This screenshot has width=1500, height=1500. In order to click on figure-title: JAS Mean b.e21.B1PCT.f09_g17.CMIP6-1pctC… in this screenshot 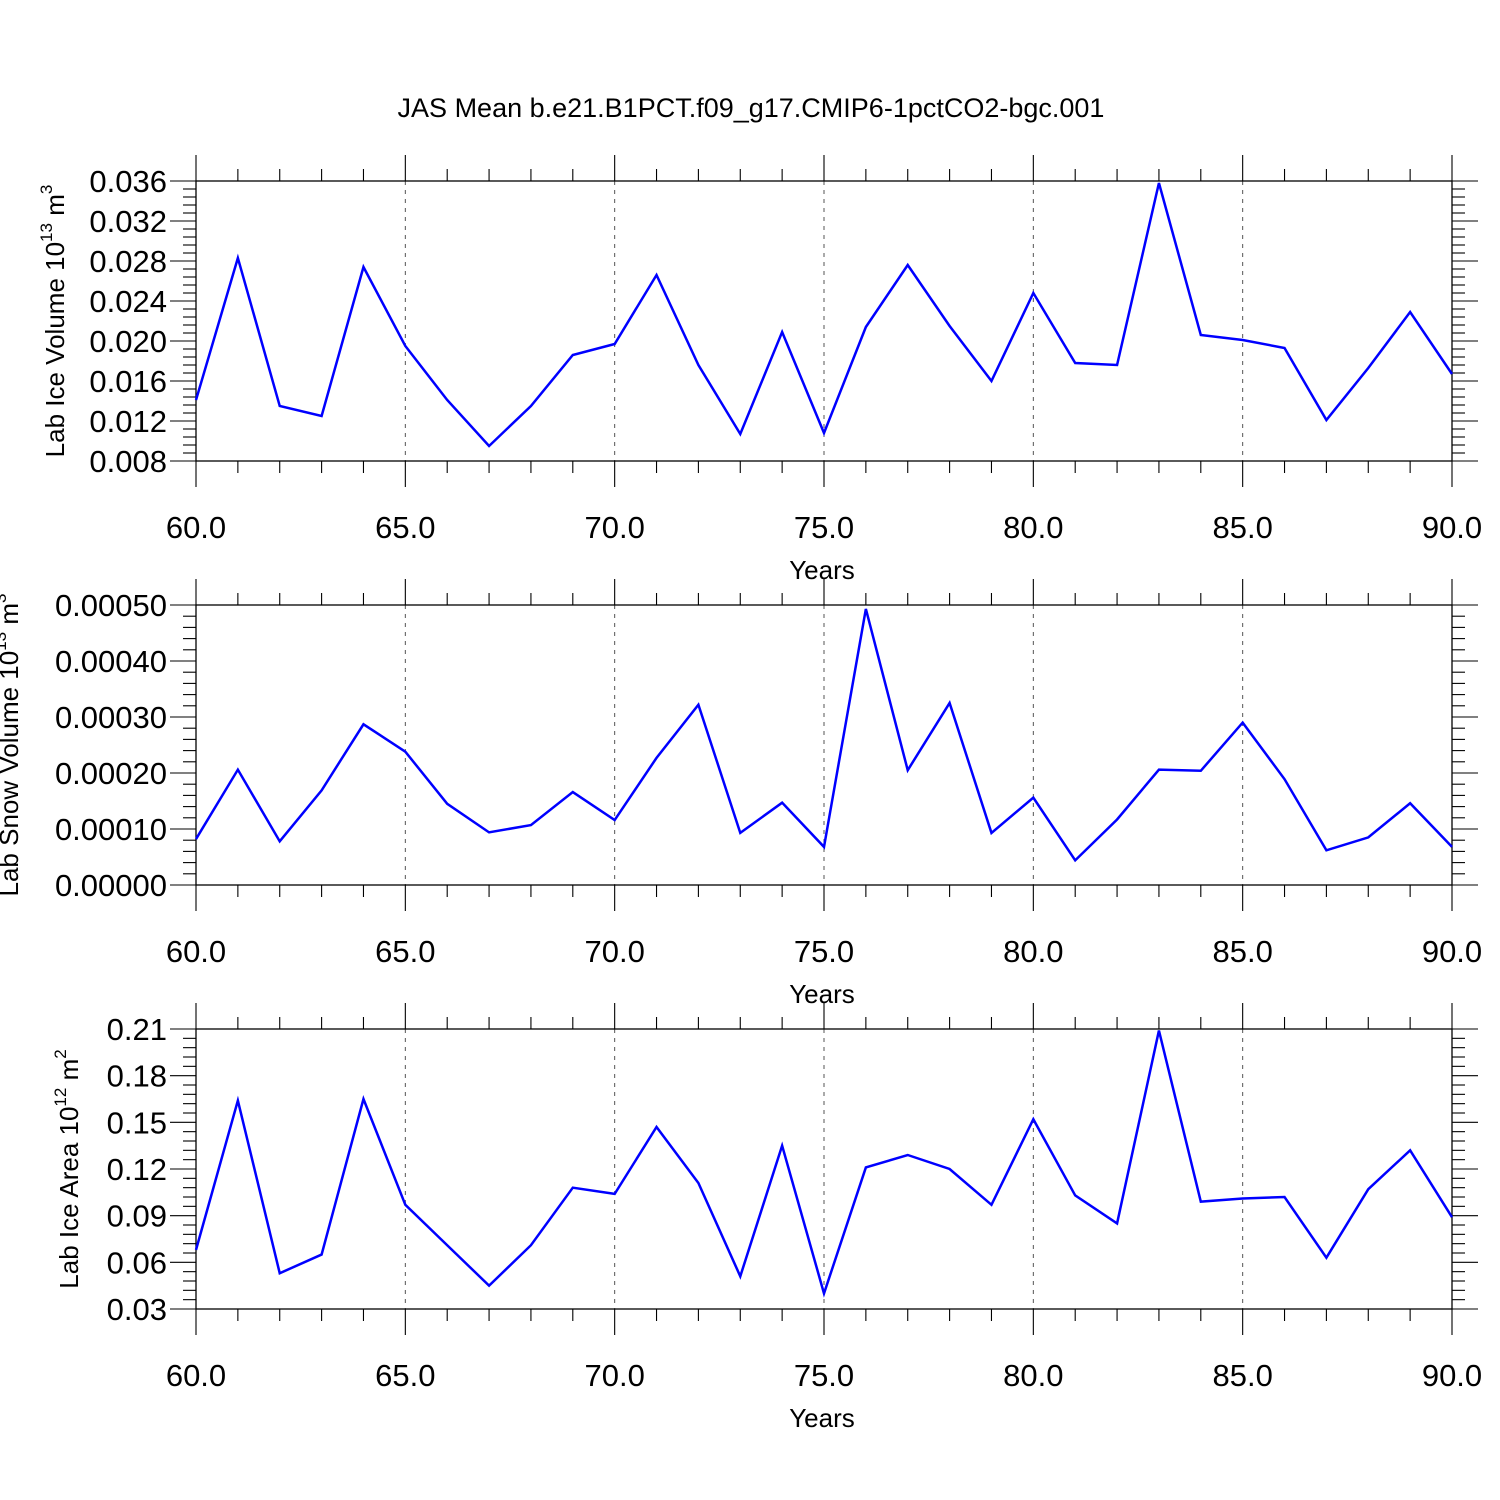, I will do `click(751, 108)`.